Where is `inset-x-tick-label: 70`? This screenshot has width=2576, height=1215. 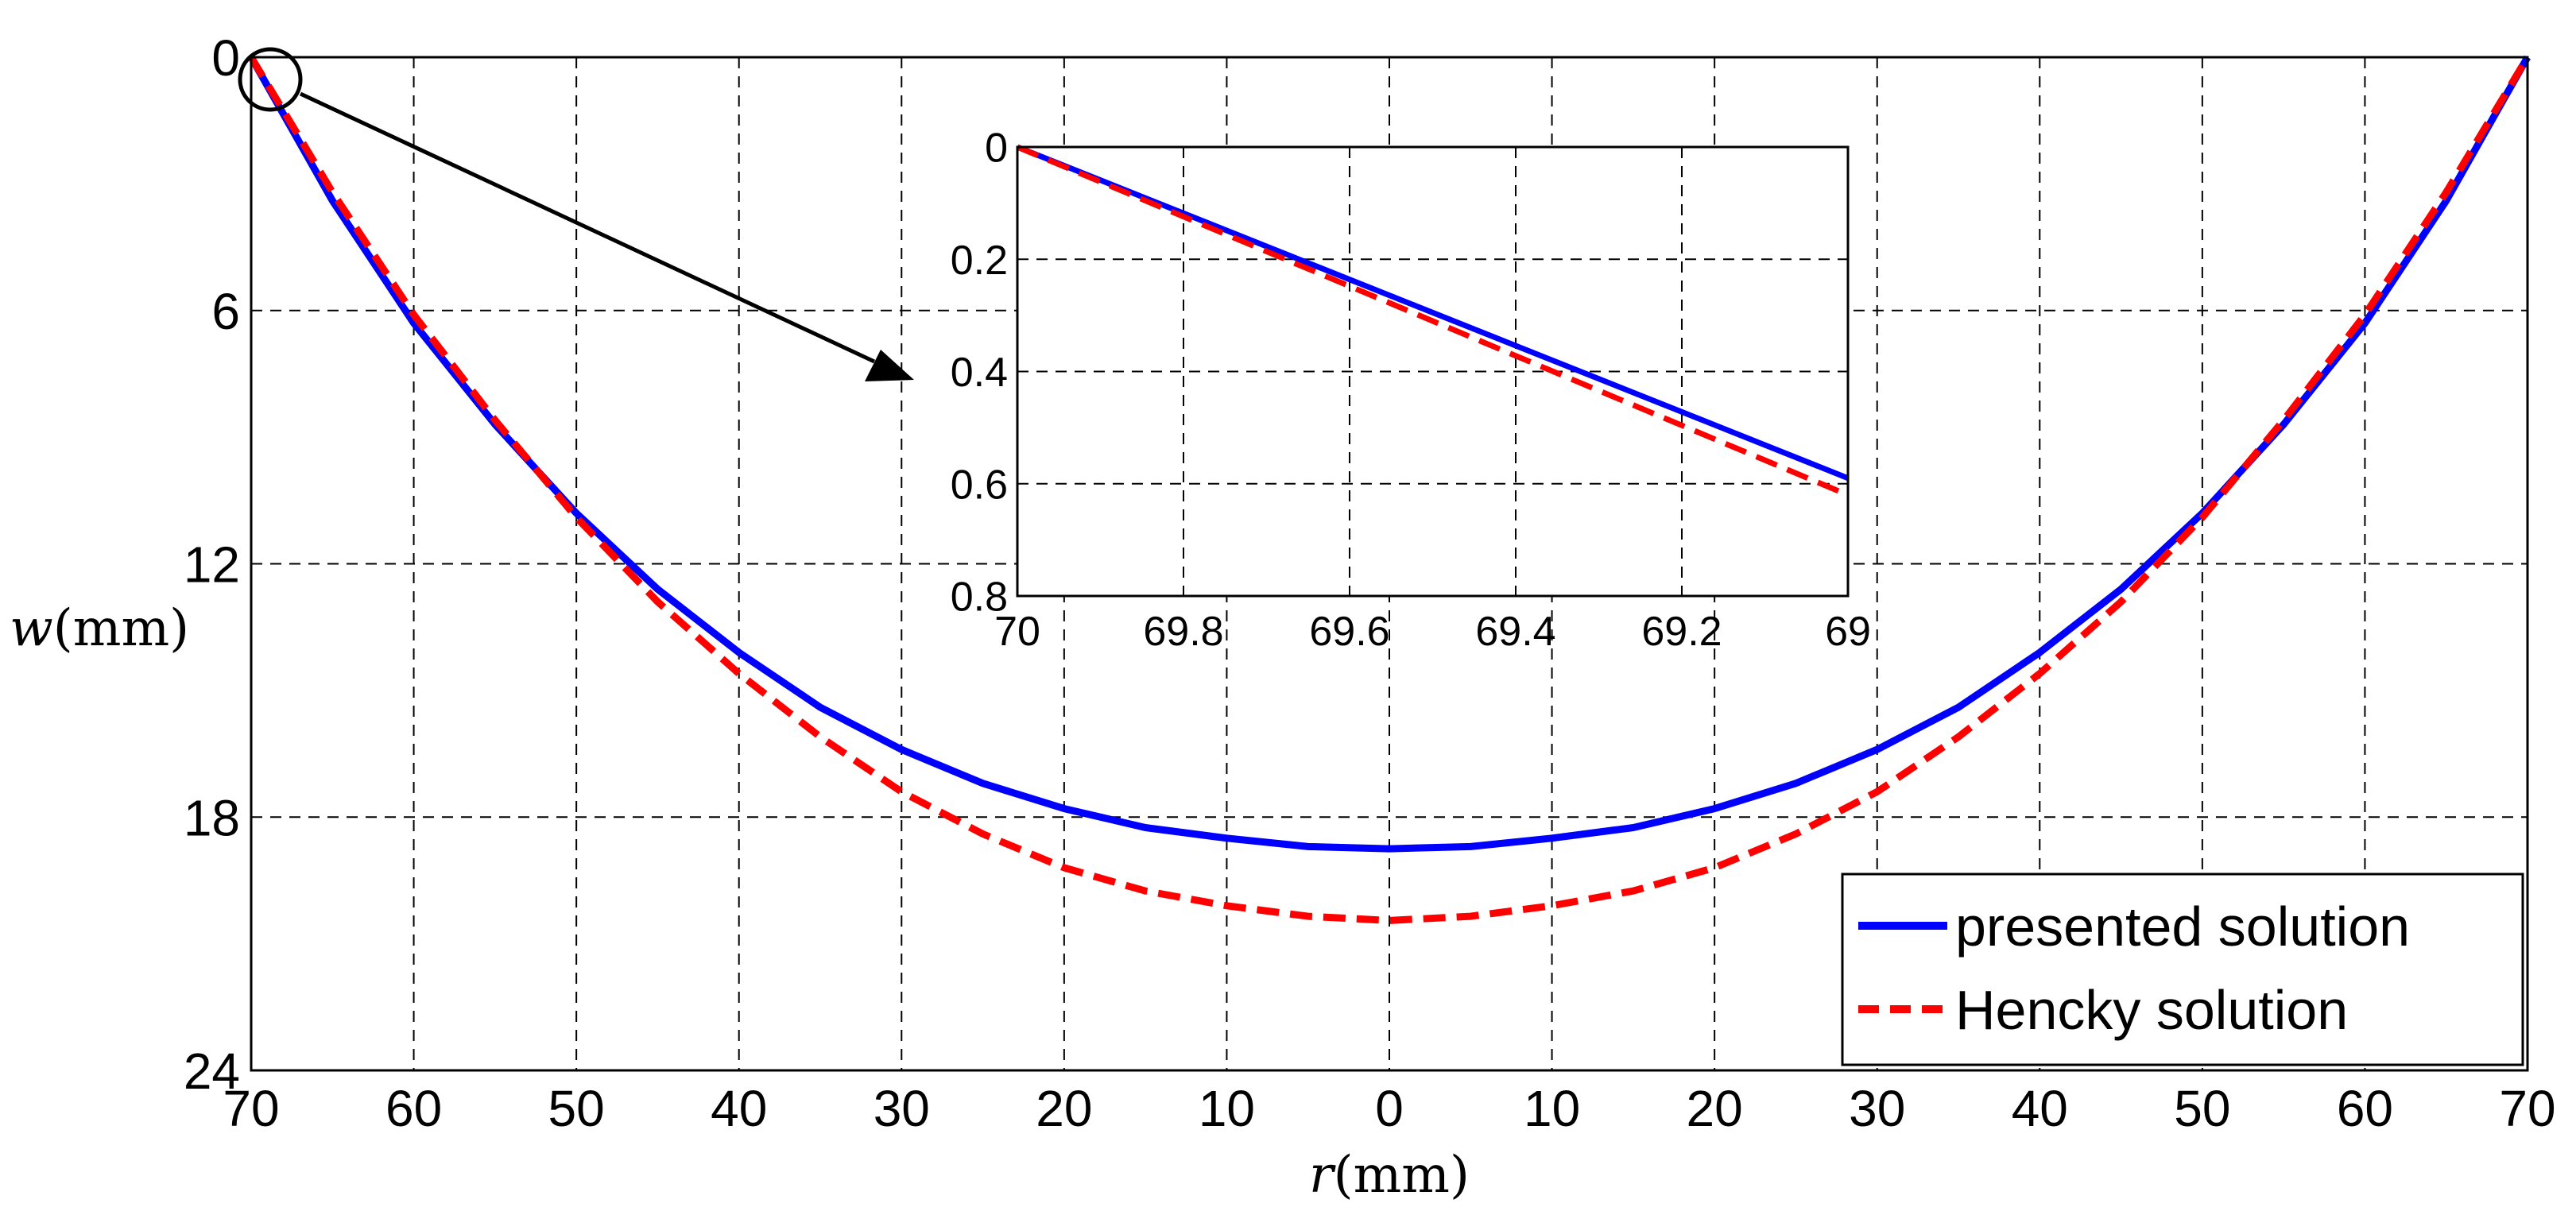 inset-x-tick-label: 70 is located at coordinates (1017, 632).